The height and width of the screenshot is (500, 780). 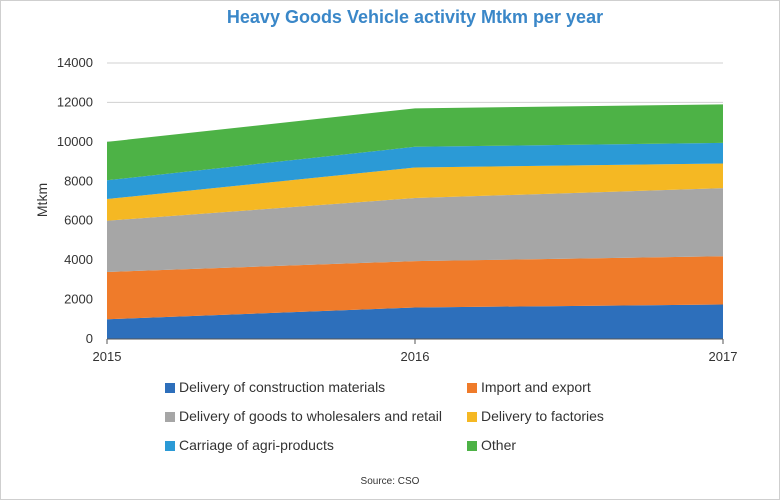 What do you see at coordinates (42, 200) in the screenshot?
I see `y-axis-label: Mtkm` at bounding box center [42, 200].